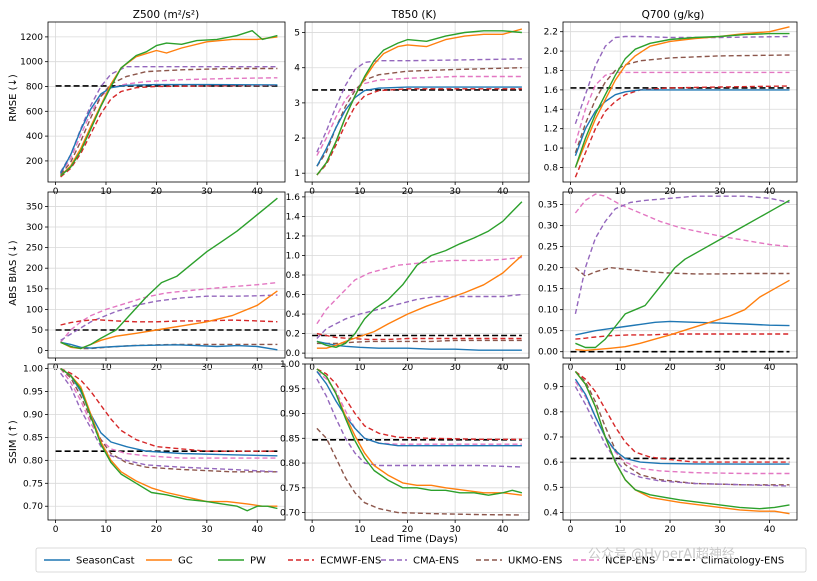 The image size is (817, 581). I want to click on y-tick-label: 2.0, so click(551, 52).